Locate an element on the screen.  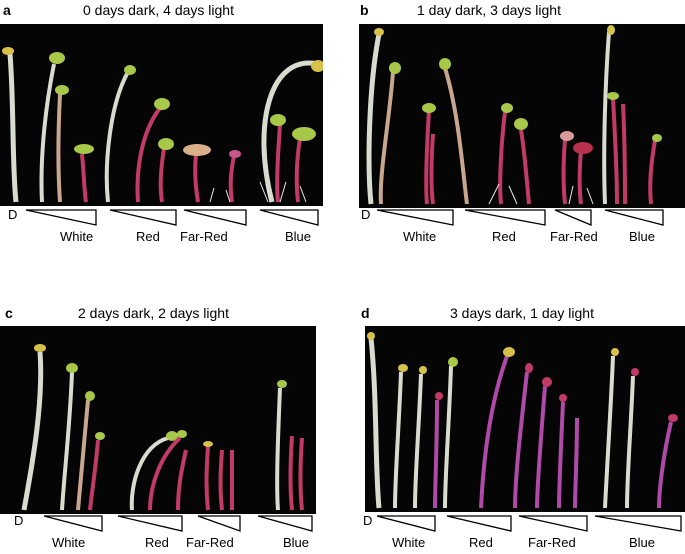
panel-letter: b is located at coordinates (364, 10).